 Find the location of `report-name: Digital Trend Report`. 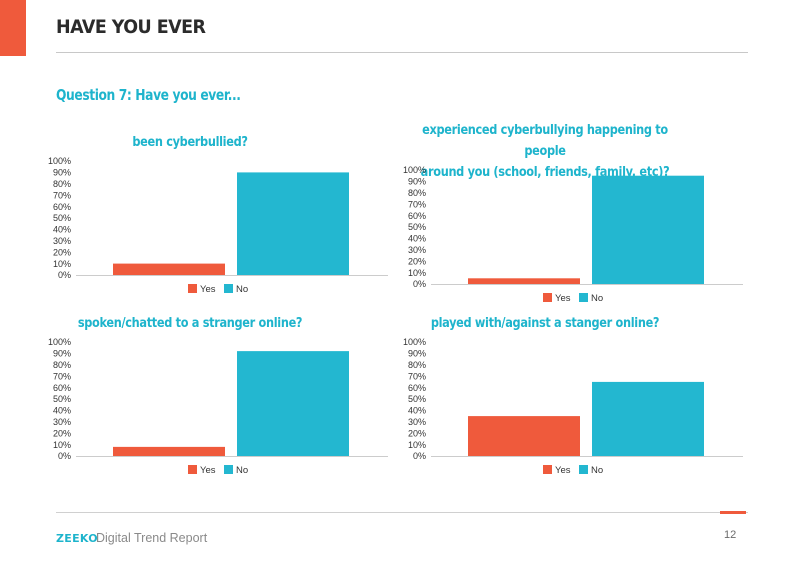

report-name: Digital Trend Report is located at coordinates (152, 538).